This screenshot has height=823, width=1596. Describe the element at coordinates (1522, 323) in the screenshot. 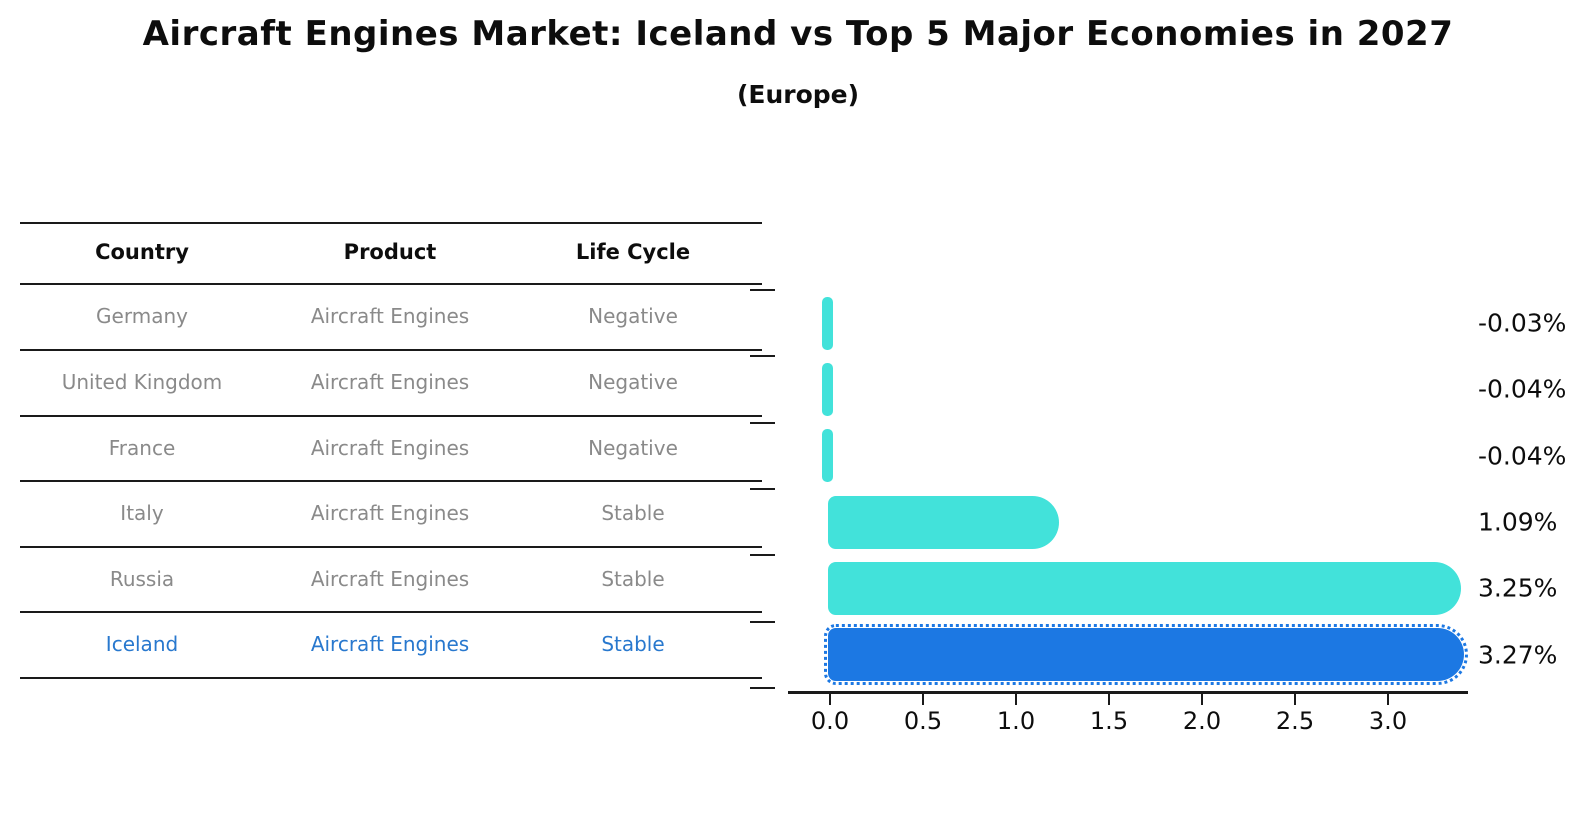

I see `bar-value-label: -0.03%` at that location.